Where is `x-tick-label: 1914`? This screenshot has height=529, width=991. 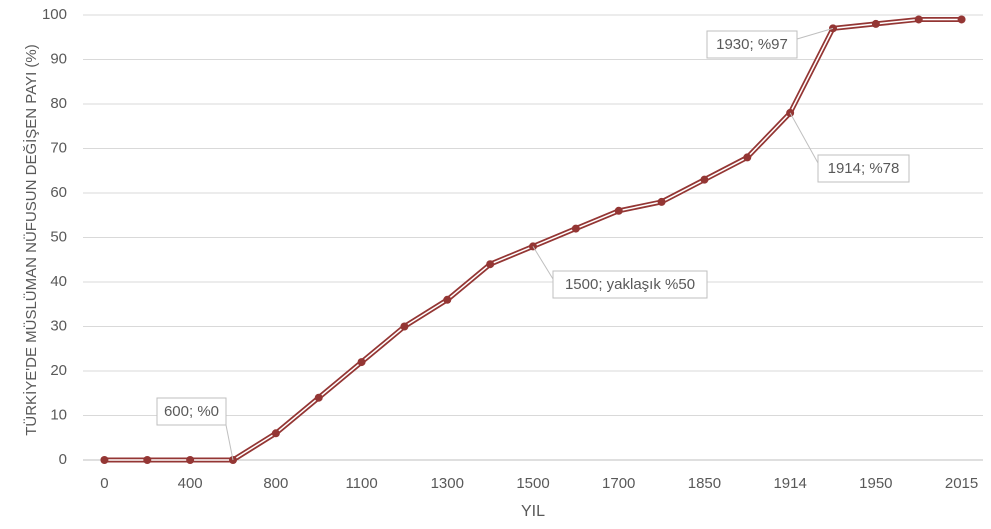
x-tick-label: 1914 is located at coordinates (789, 483).